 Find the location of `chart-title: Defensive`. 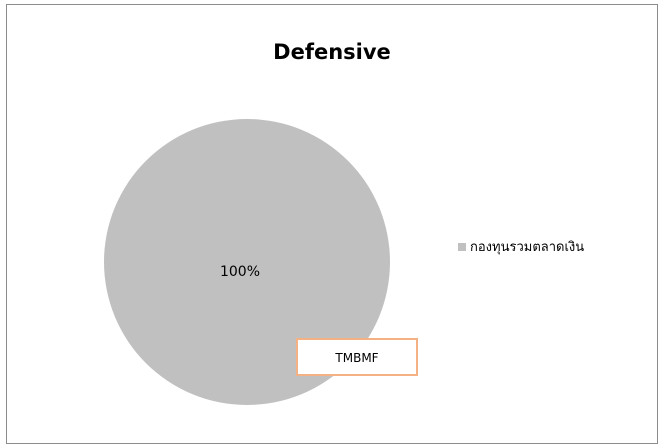

chart-title: Defensive is located at coordinates (332, 52).